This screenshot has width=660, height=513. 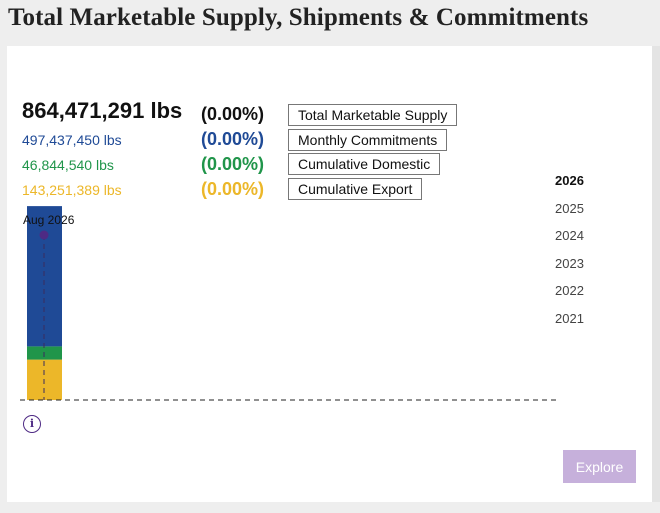 I want to click on legend-total-supply-button: Total Marketable Supply, so click(x=373, y=115).